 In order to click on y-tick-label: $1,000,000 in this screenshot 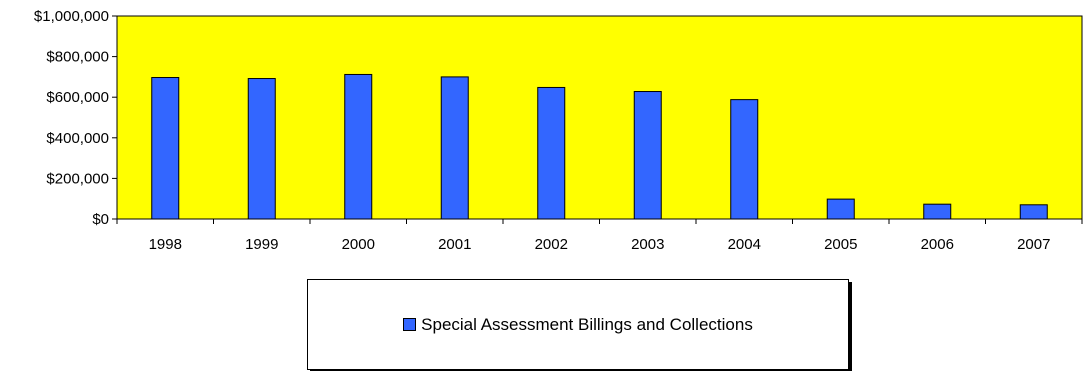, I will do `click(71, 16)`.